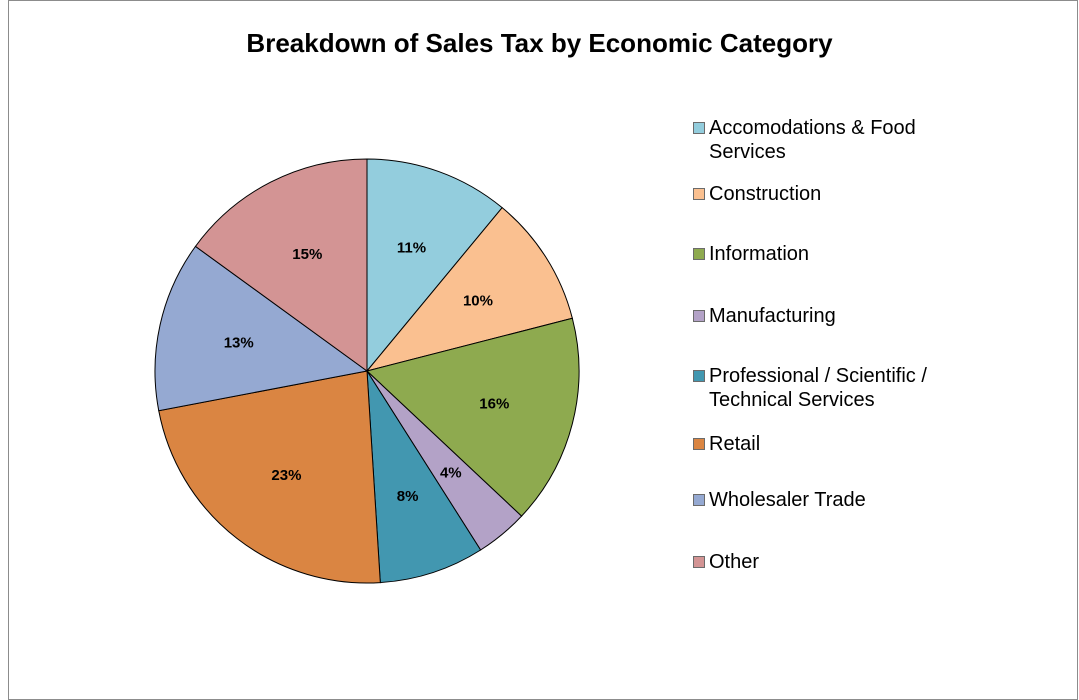 The image size is (1079, 700). Describe the element at coordinates (836, 254) in the screenshot. I see `legend-item: Information` at that location.